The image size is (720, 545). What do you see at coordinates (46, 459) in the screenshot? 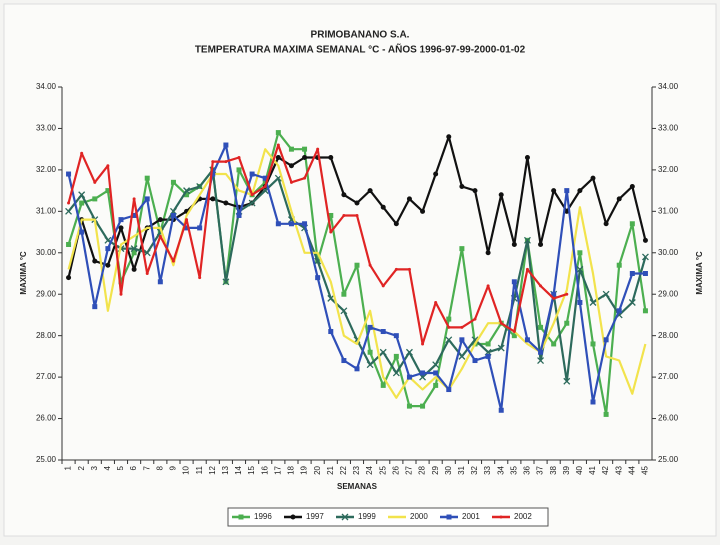
I see `y-tick-label: 25.00` at bounding box center [46, 459].